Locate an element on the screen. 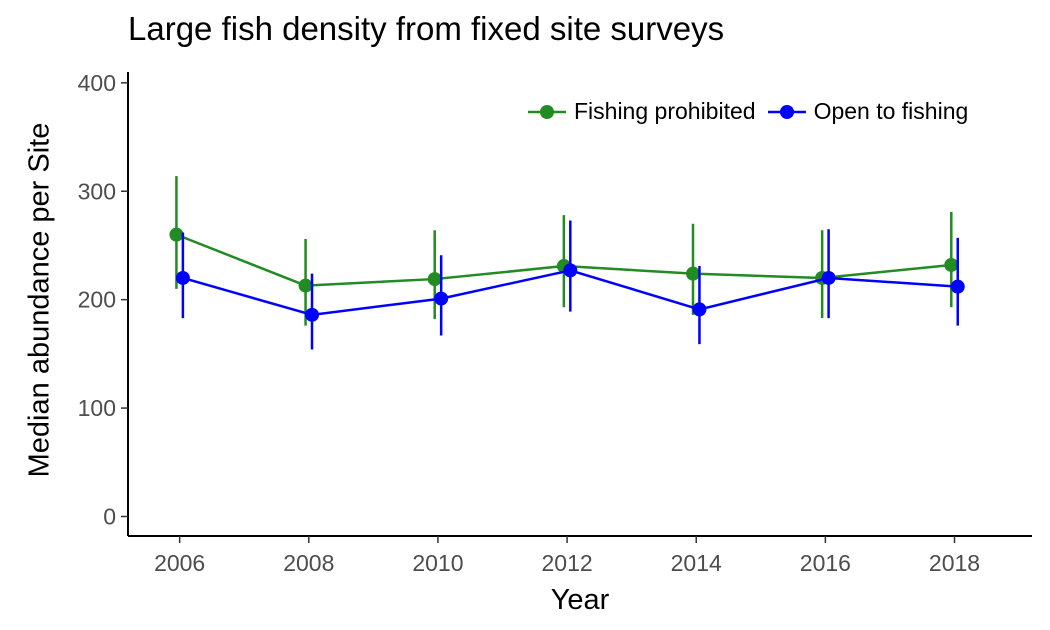  legend-item-open-to-fishing: Open to fishing is located at coordinates (867, 111).